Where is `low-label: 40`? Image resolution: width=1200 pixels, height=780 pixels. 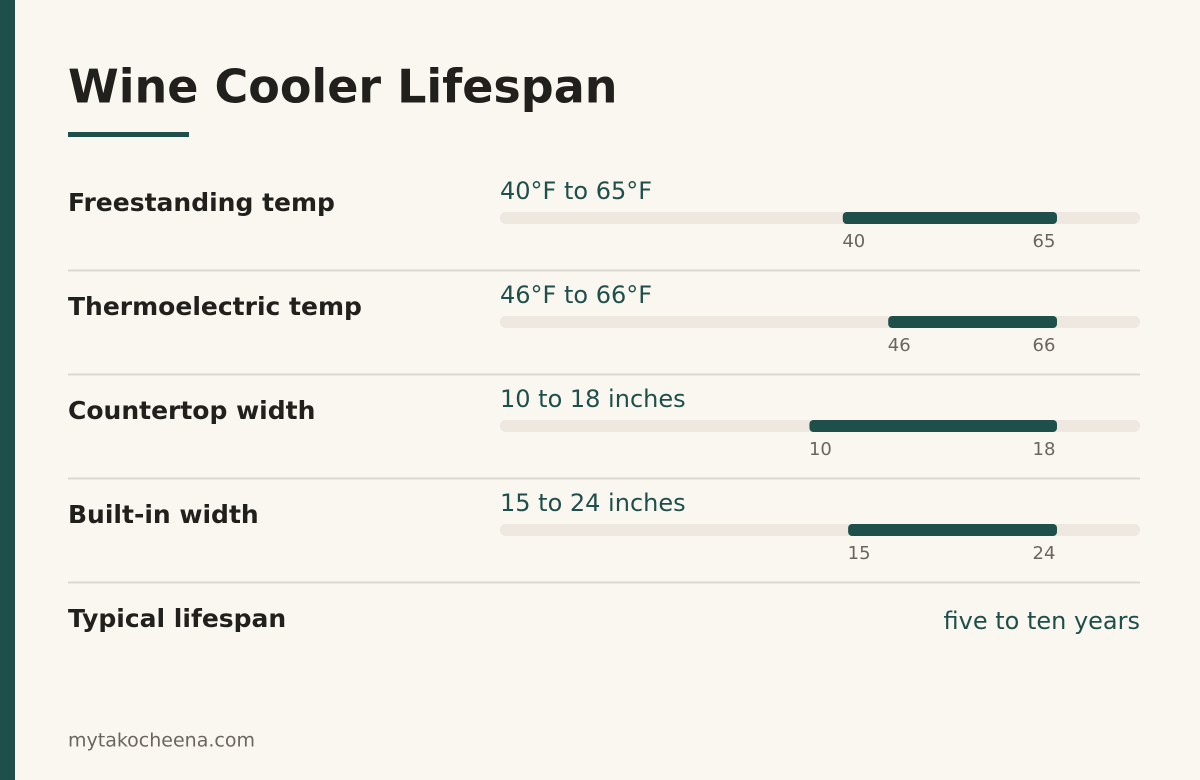 low-label: 40 is located at coordinates (853, 241).